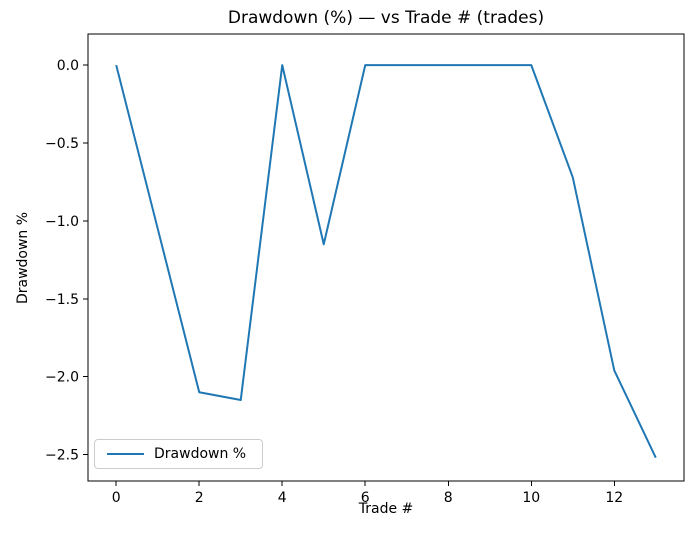 Image resolution: width=695 pixels, height=546 pixels. What do you see at coordinates (62, 456) in the screenshot?
I see `y-tick-label: −2.5` at bounding box center [62, 456].